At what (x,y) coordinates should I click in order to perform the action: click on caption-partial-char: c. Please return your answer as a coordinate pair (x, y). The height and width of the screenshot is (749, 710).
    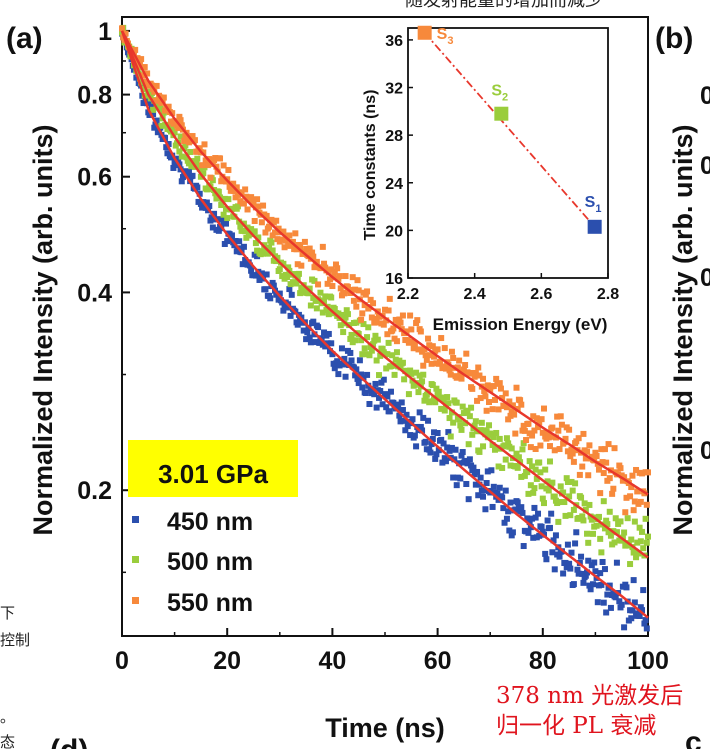
    Looking at the image, I should click on (693, 737).